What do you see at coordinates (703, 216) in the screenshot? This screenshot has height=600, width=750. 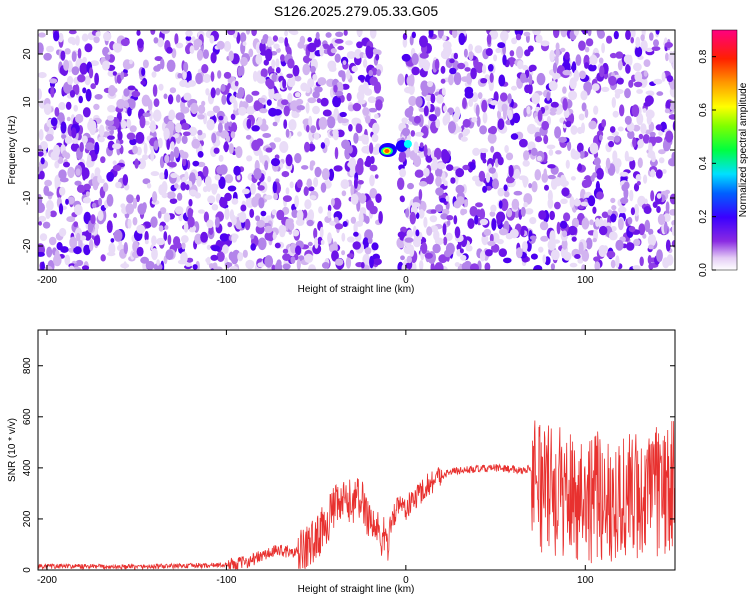 I see `colorbar-tick-label: 0.2` at bounding box center [703, 216].